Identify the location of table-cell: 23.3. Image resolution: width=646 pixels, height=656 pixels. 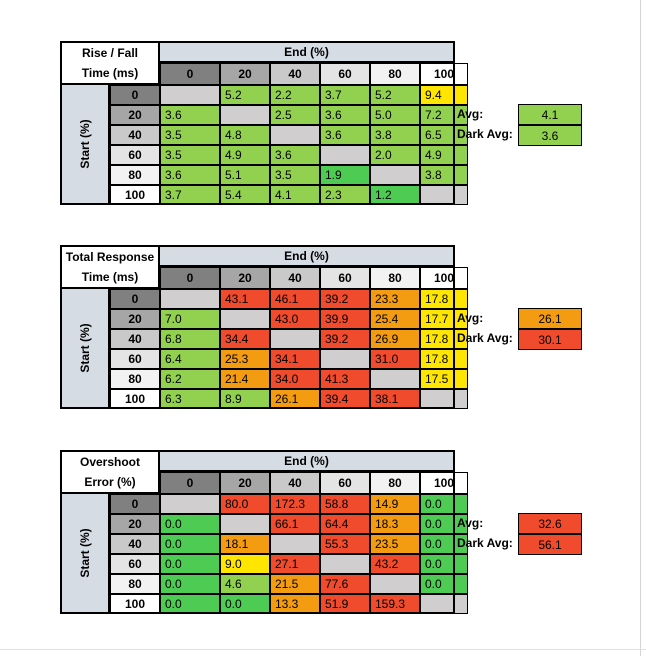
(395, 299).